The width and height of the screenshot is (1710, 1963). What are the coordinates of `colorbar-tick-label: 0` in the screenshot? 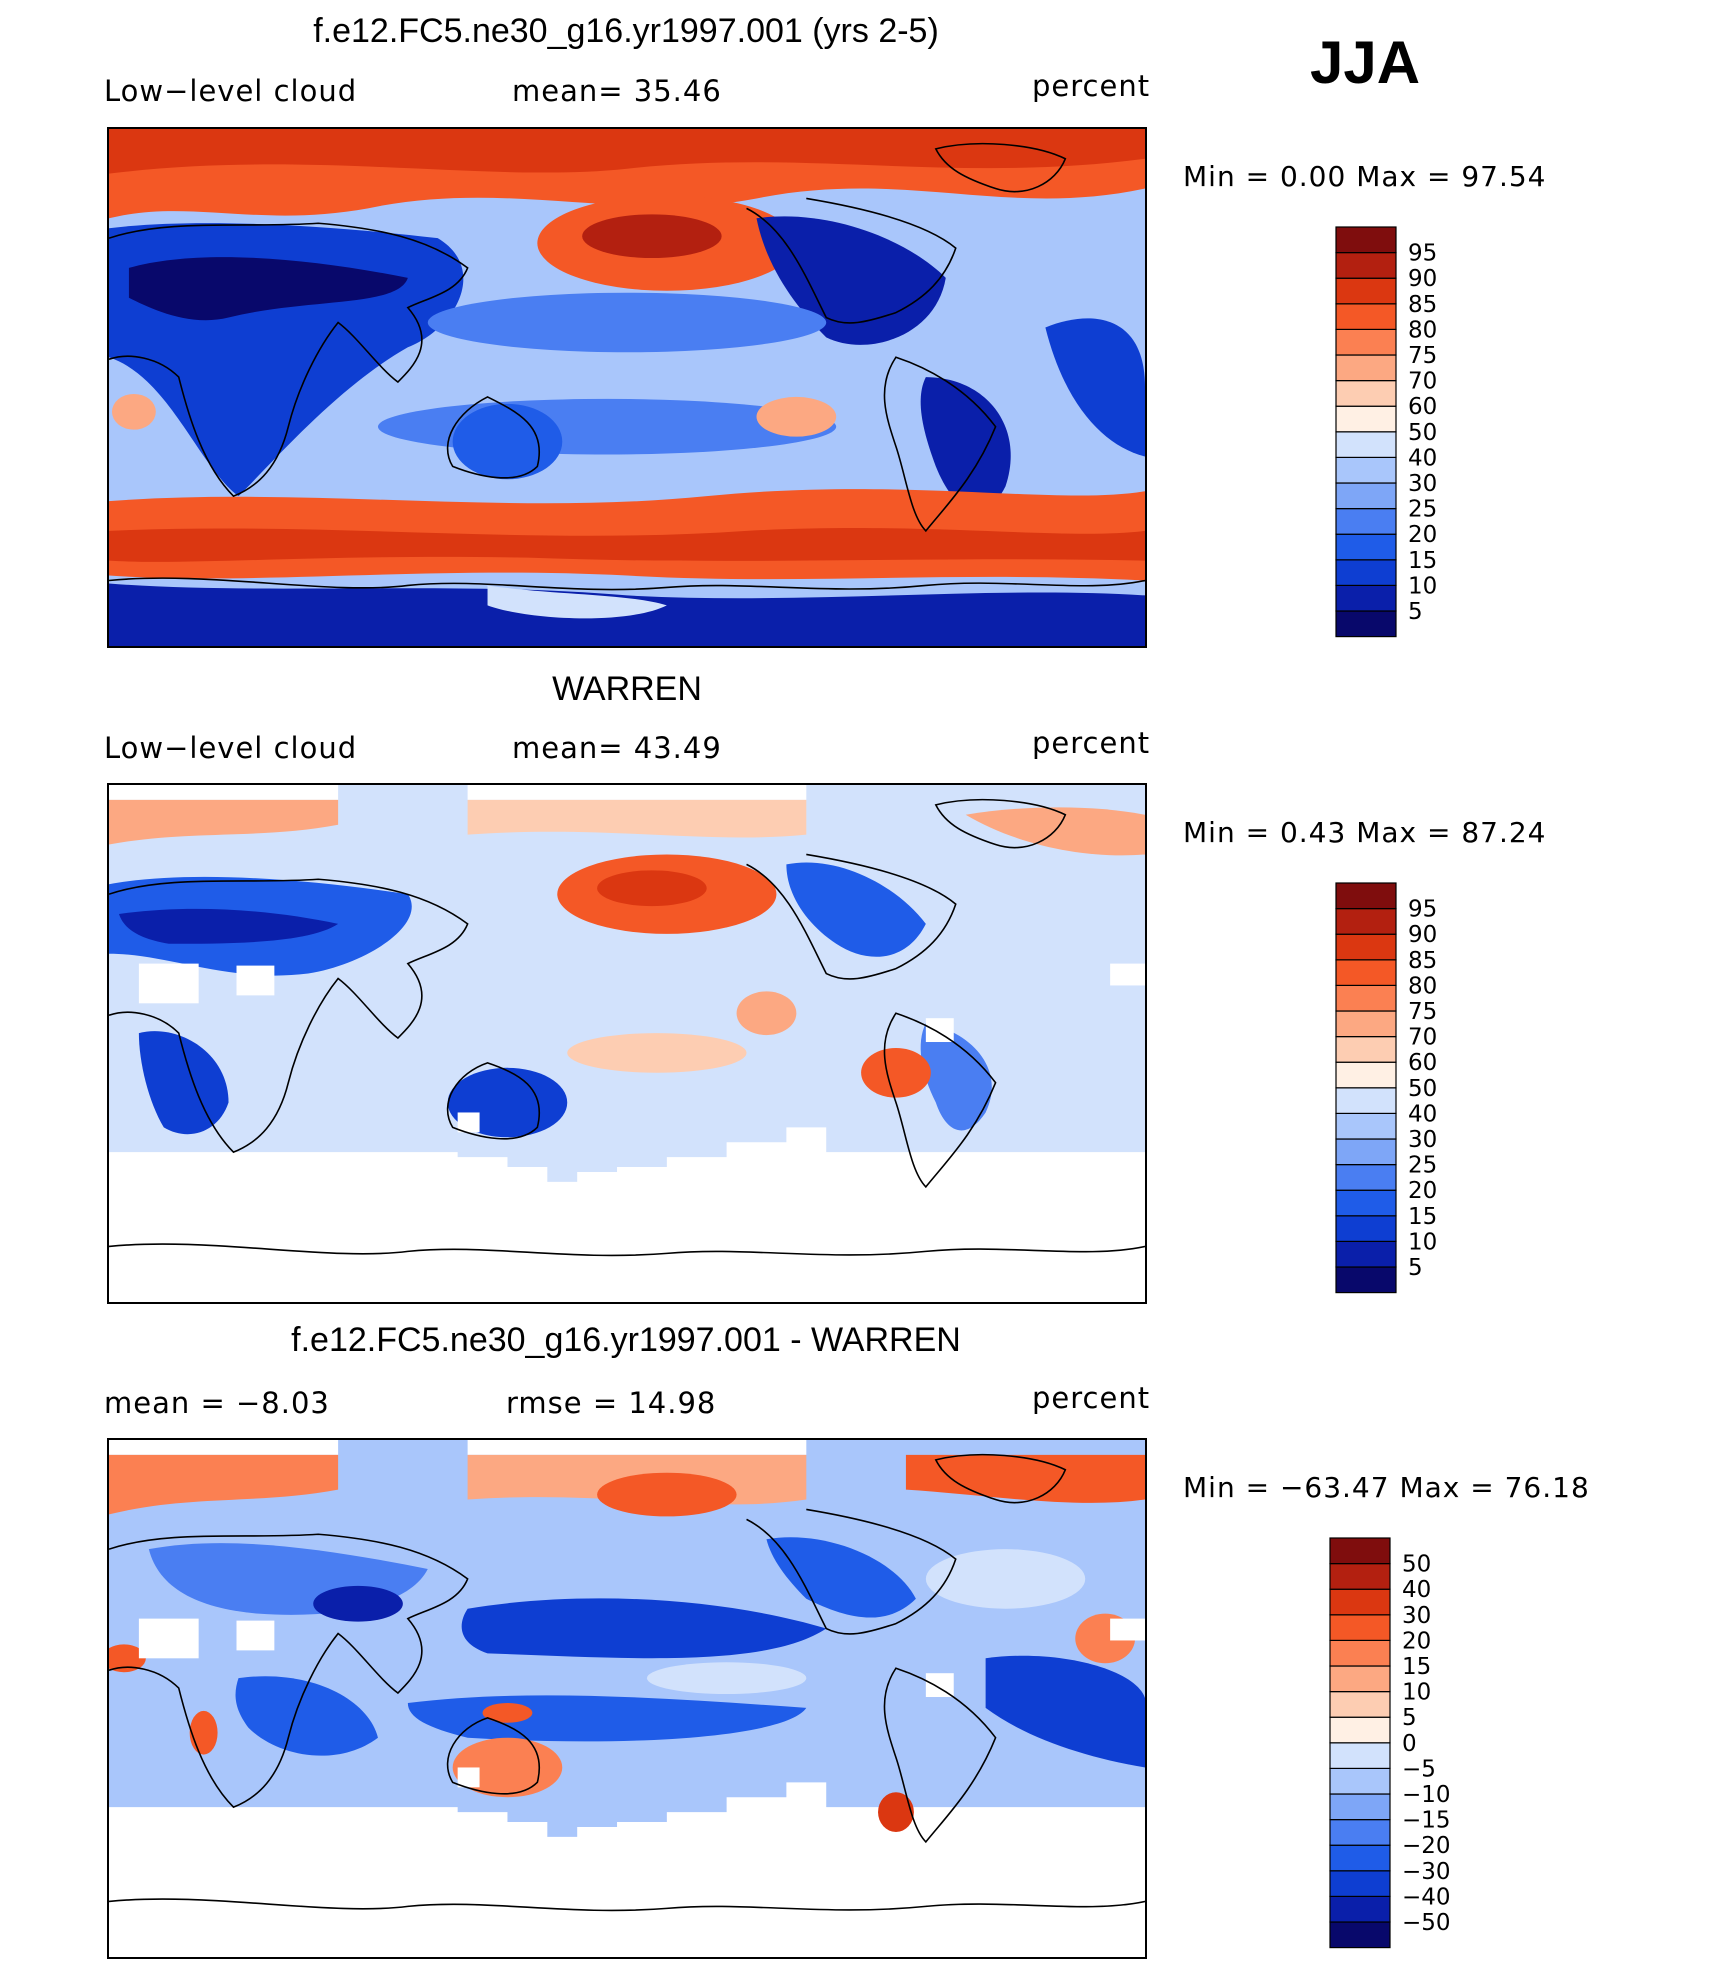 It's located at (1409, 1744).